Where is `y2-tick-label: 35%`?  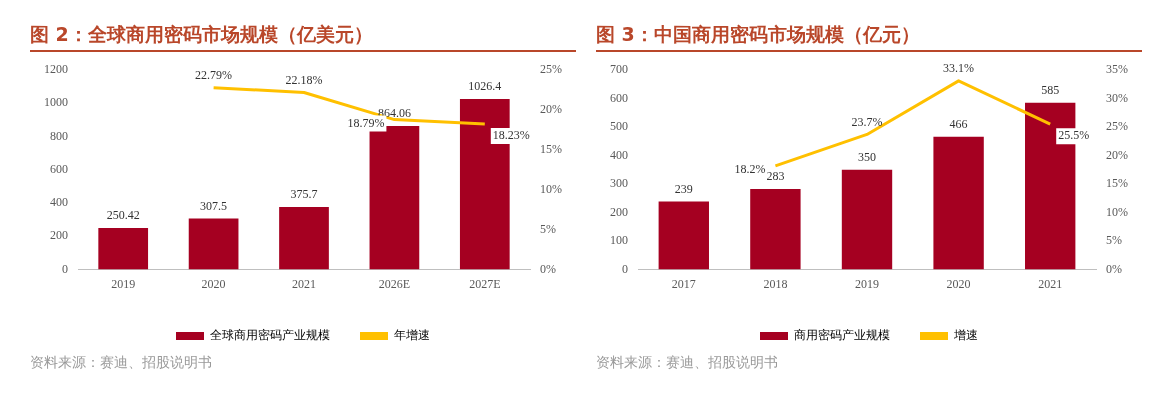 y2-tick-label: 35% is located at coordinates (1117, 69).